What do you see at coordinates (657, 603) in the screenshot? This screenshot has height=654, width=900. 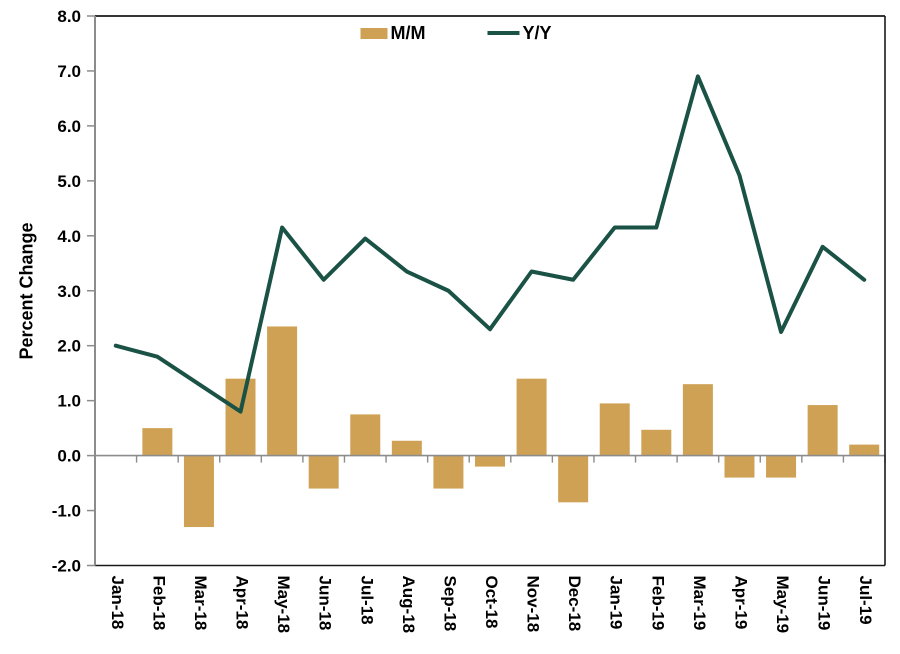 I see `x-tick-label: Feb-19` at bounding box center [657, 603].